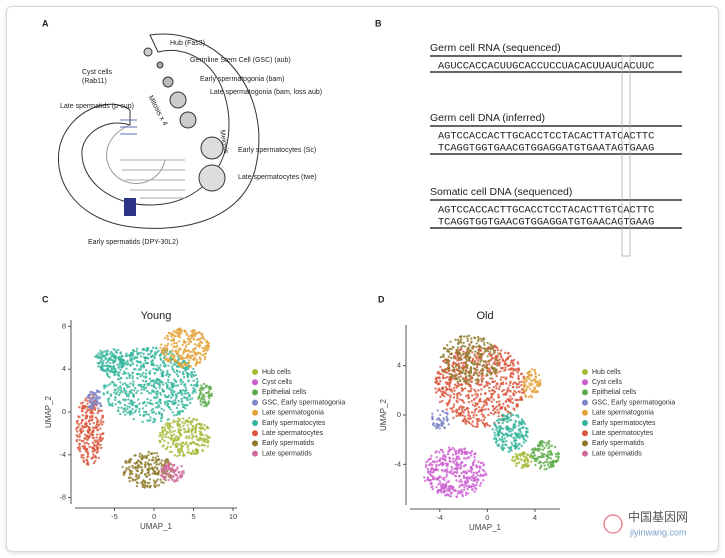 Image resolution: width=725 pixels, height=558 pixels. I want to click on testis-outline, so click(159, 131).